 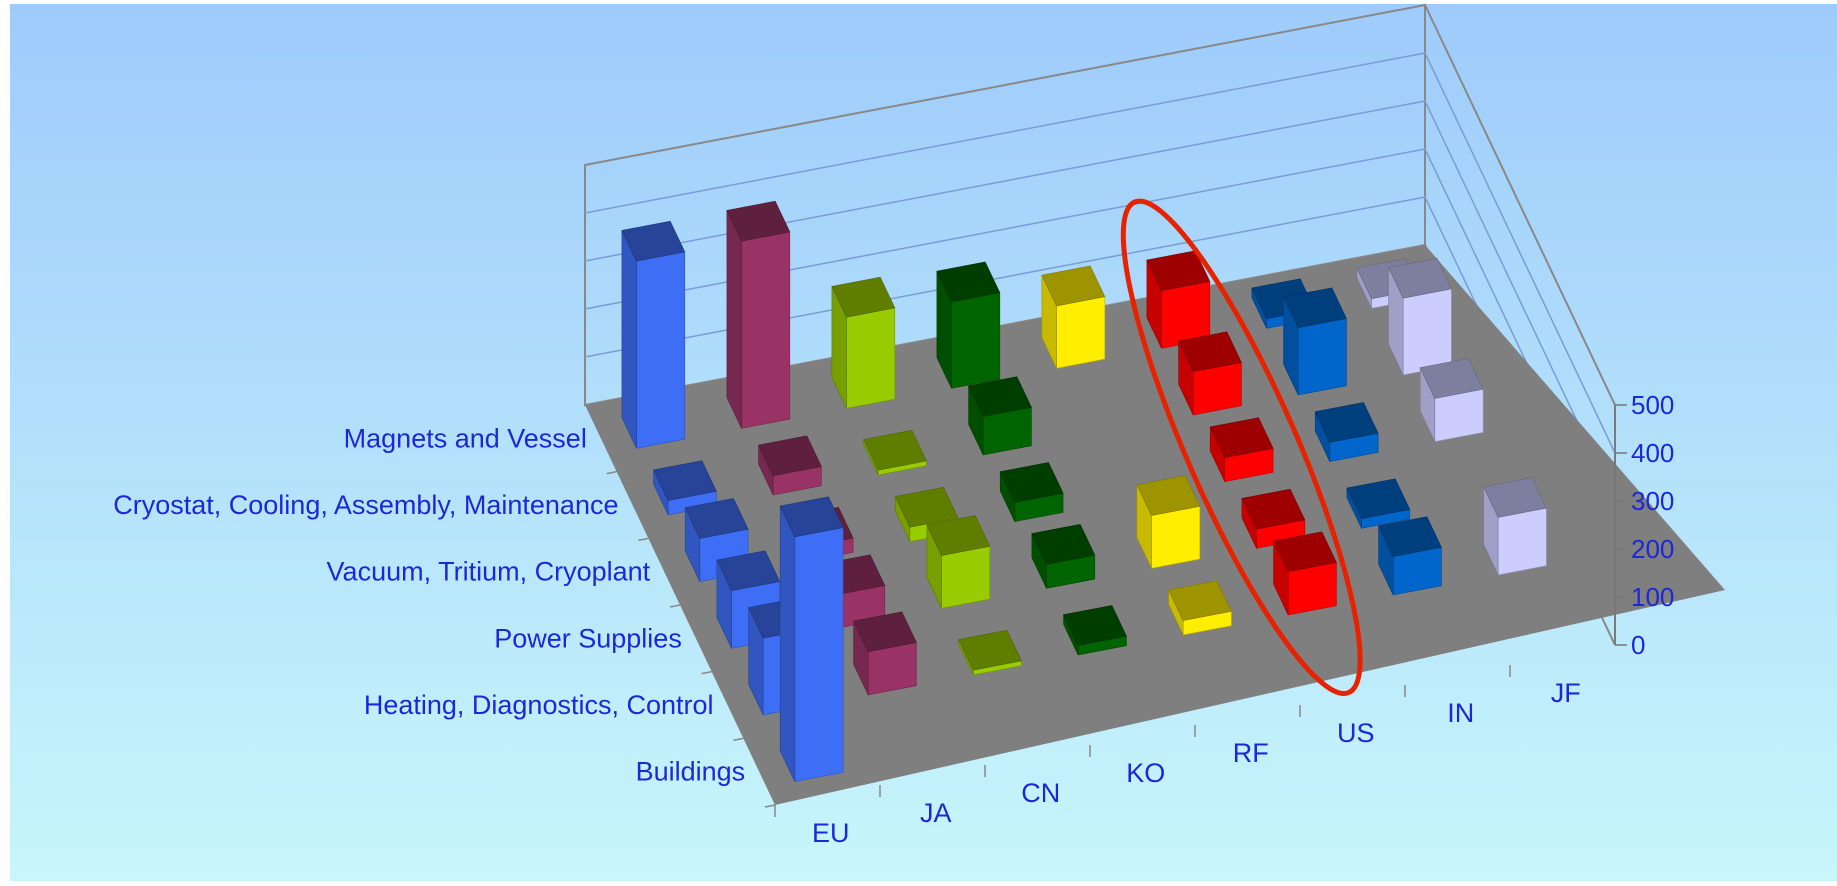 I want to click on row-label: Magnets and Vessel, so click(x=465, y=438).